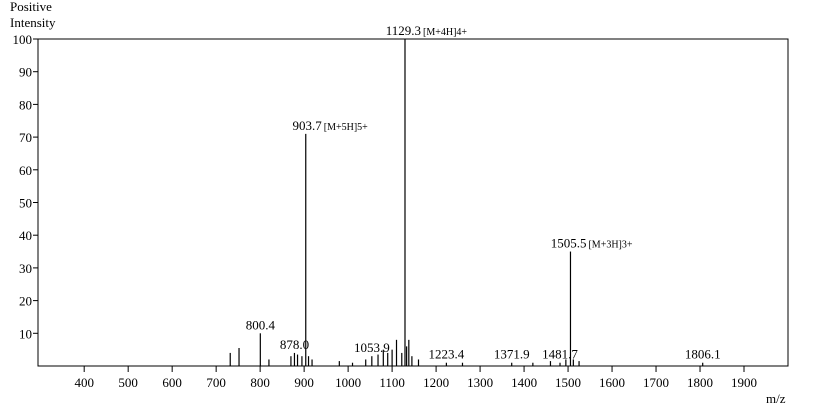 The height and width of the screenshot is (412, 816). I want to click on x-tick-label: 1100, so click(392, 382).